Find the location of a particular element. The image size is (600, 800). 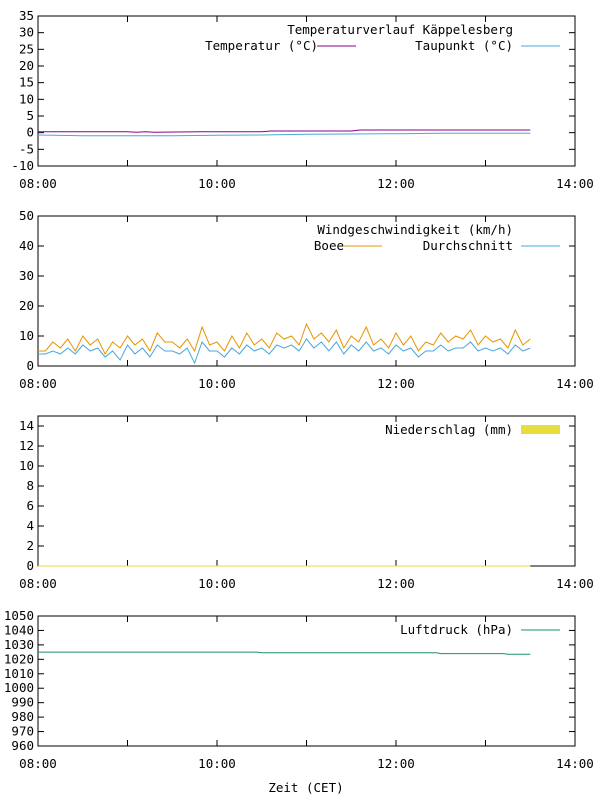

legend-label: Boee is located at coordinates (329, 245).